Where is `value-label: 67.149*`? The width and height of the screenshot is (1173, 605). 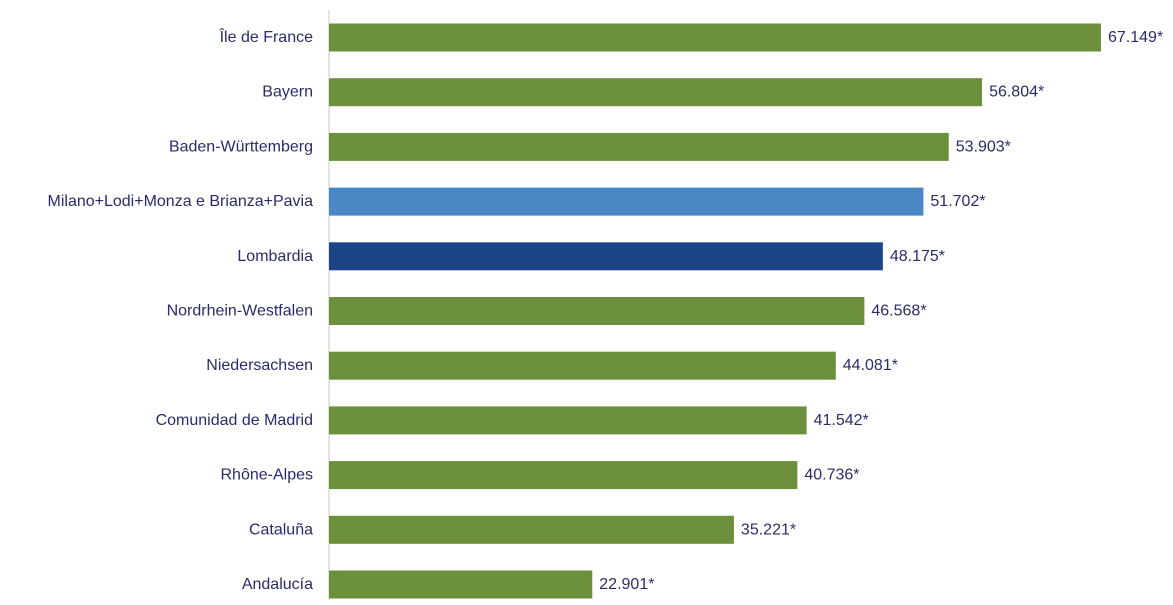 value-label: 67.149* is located at coordinates (1135, 37).